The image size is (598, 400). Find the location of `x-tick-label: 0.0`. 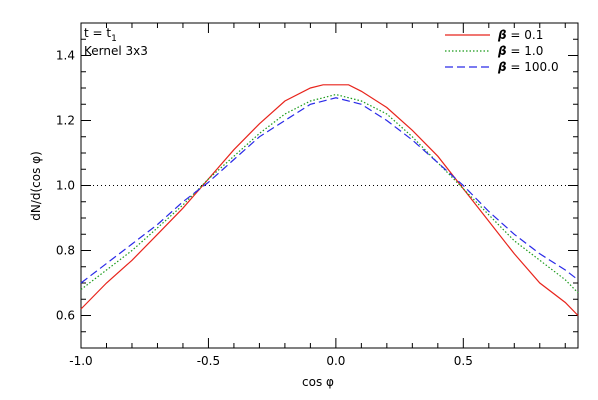

x-tick-label: 0.0 is located at coordinates (335, 361).